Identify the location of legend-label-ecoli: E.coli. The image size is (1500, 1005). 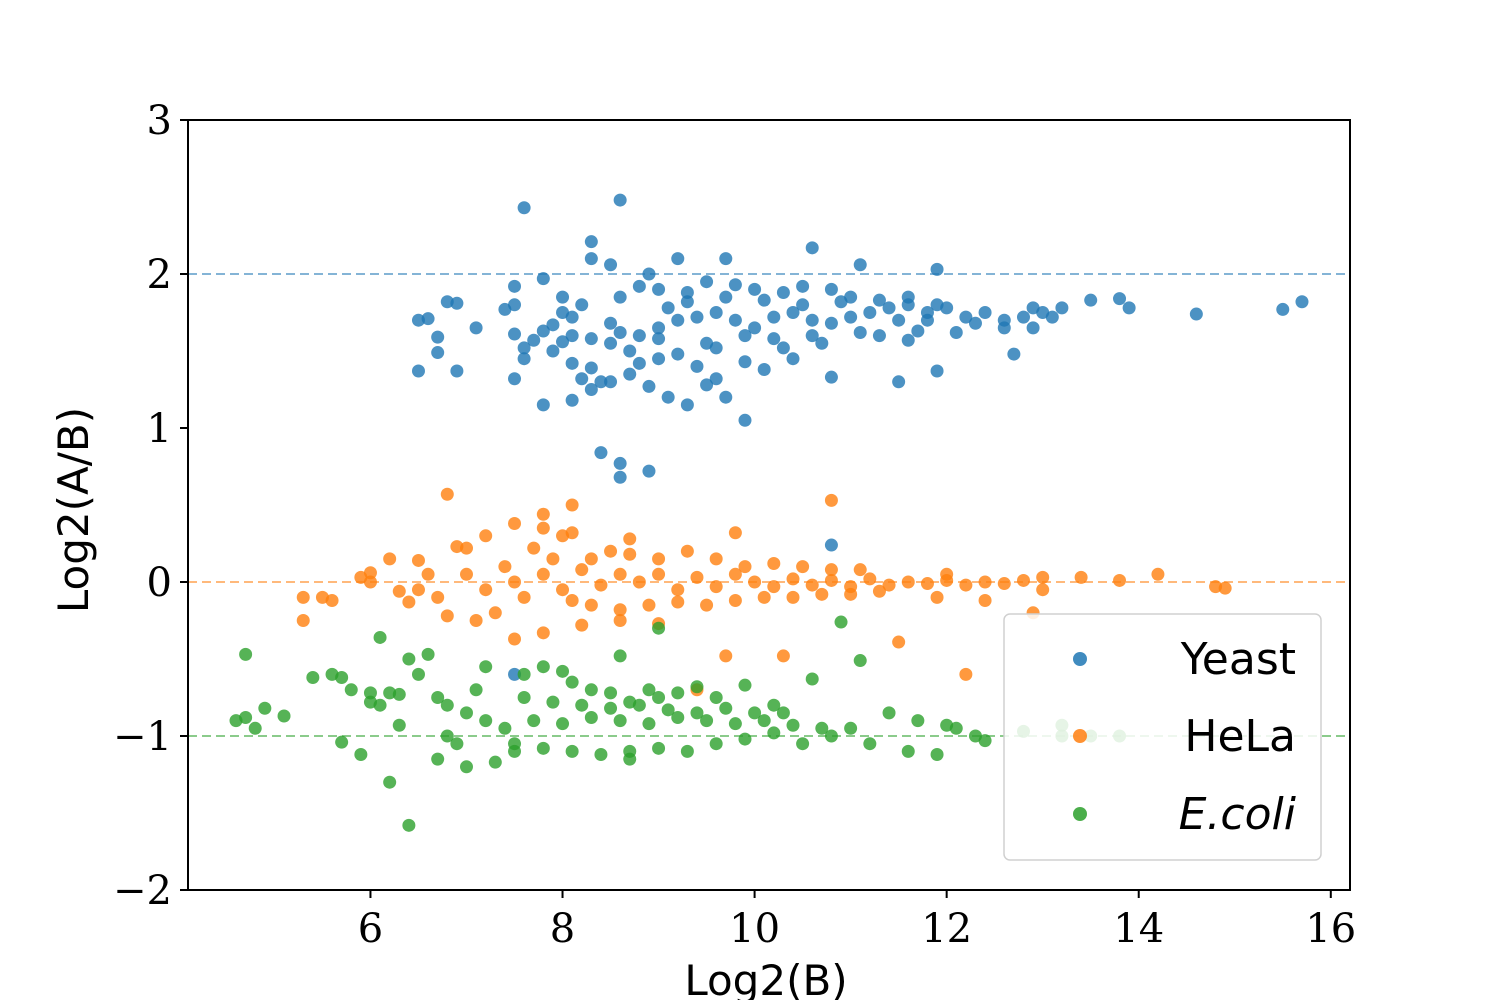
(1238, 814).